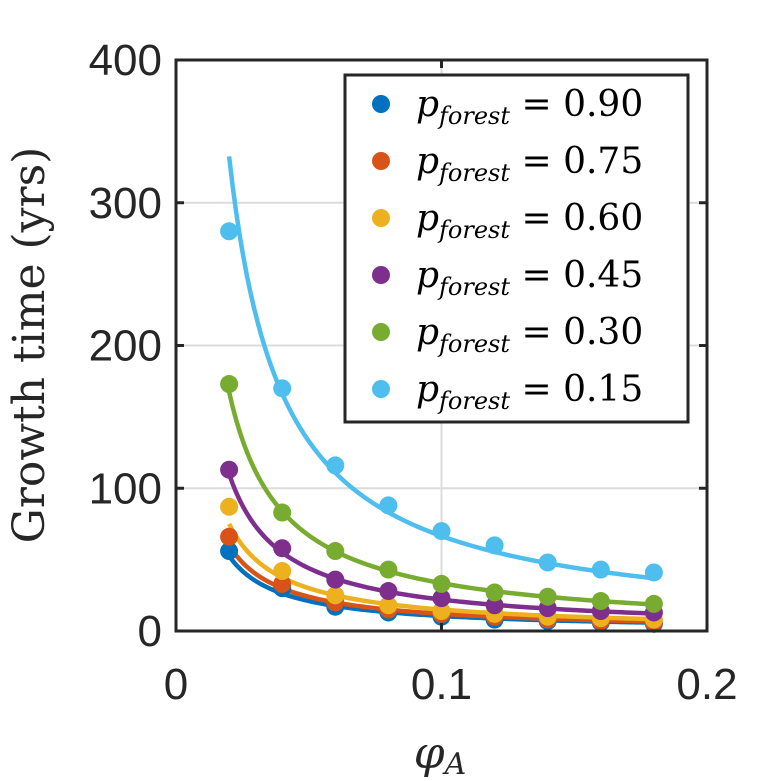 The image size is (781, 781). I want to click on x-axis-label: φA, so click(440, 754).